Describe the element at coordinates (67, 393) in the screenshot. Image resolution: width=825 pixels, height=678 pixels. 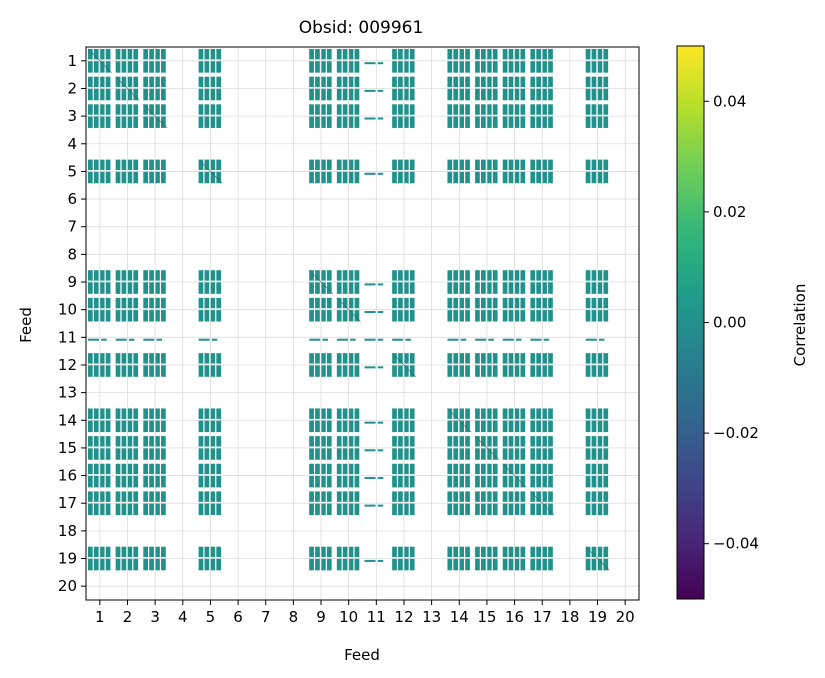
I see `y-tick-label: 13` at that location.